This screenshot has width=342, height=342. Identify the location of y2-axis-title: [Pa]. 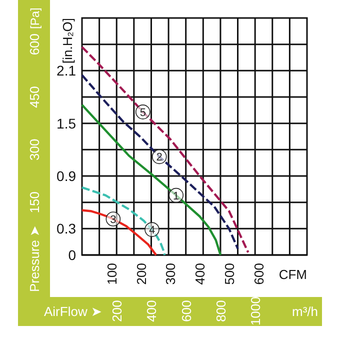
(35, 18).